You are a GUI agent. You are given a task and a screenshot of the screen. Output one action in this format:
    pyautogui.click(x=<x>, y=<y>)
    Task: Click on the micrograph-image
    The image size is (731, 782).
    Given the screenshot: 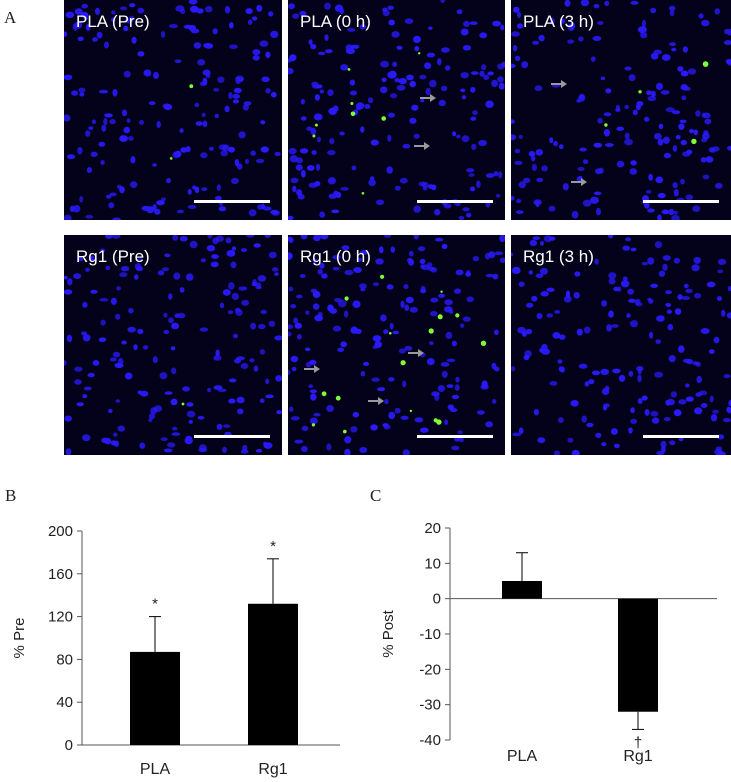 What is the action you would take?
    pyautogui.click(x=621, y=110)
    